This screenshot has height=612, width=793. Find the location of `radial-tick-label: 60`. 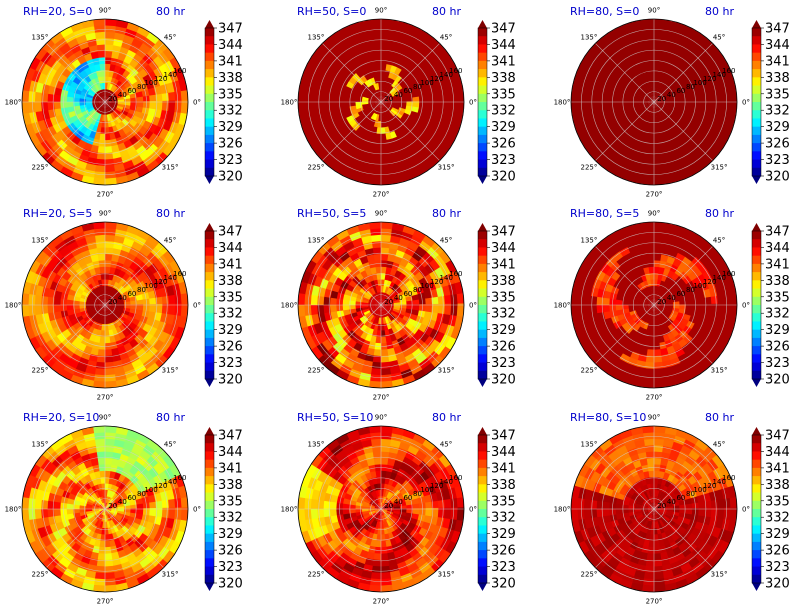

radial-tick-label: 60 is located at coordinates (407, 294).